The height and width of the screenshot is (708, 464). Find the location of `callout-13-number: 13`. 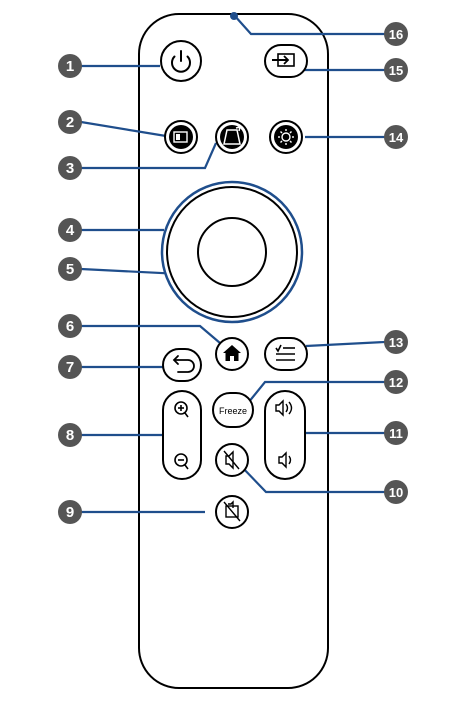

callout-13-number: 13 is located at coordinates (396, 342).